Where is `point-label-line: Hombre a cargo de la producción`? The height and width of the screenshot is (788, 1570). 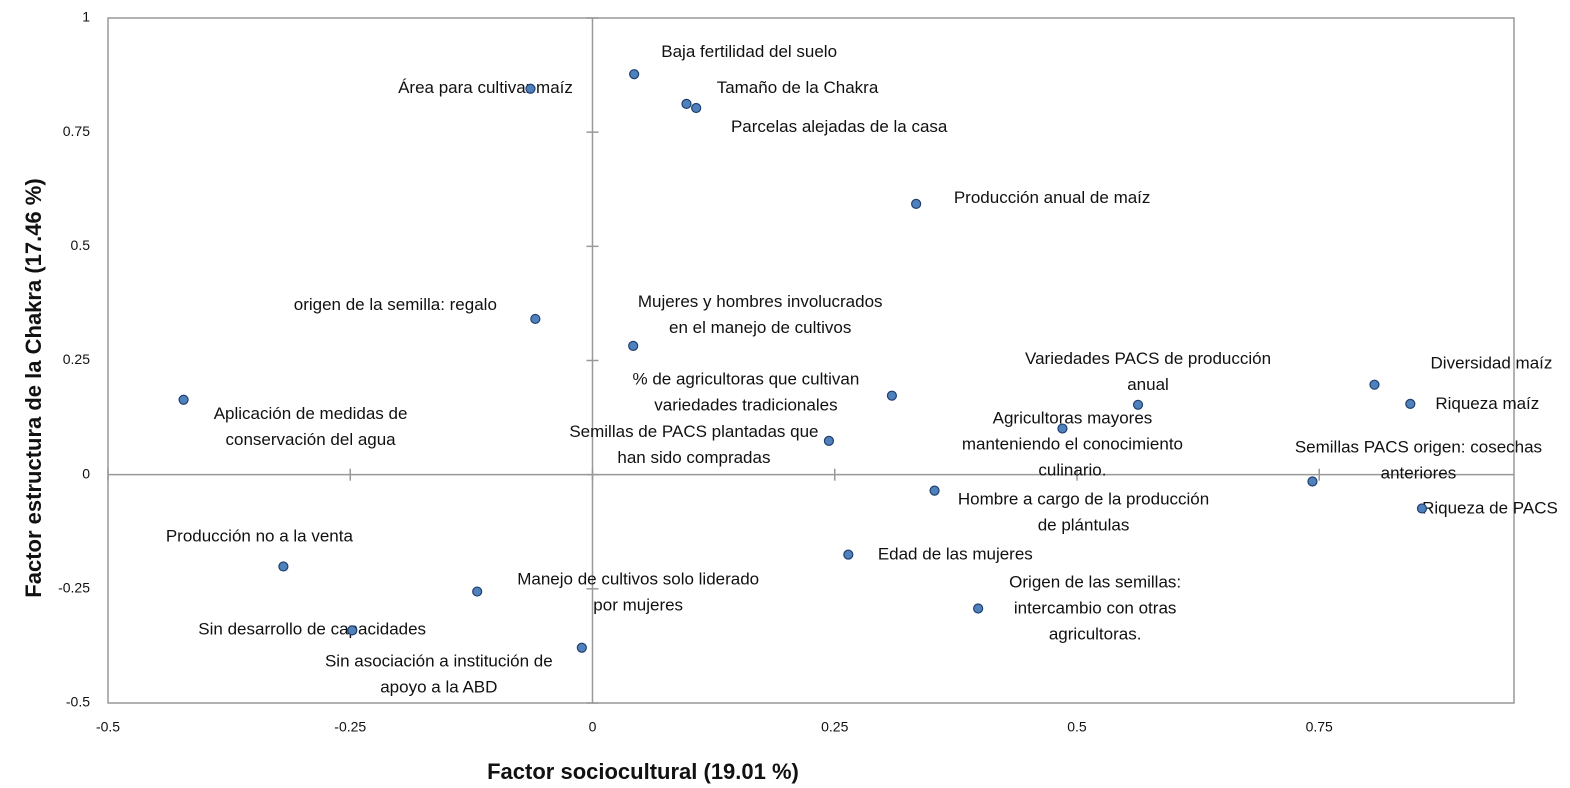
point-label-line: Hombre a cargo de la producción is located at coordinates (1083, 499).